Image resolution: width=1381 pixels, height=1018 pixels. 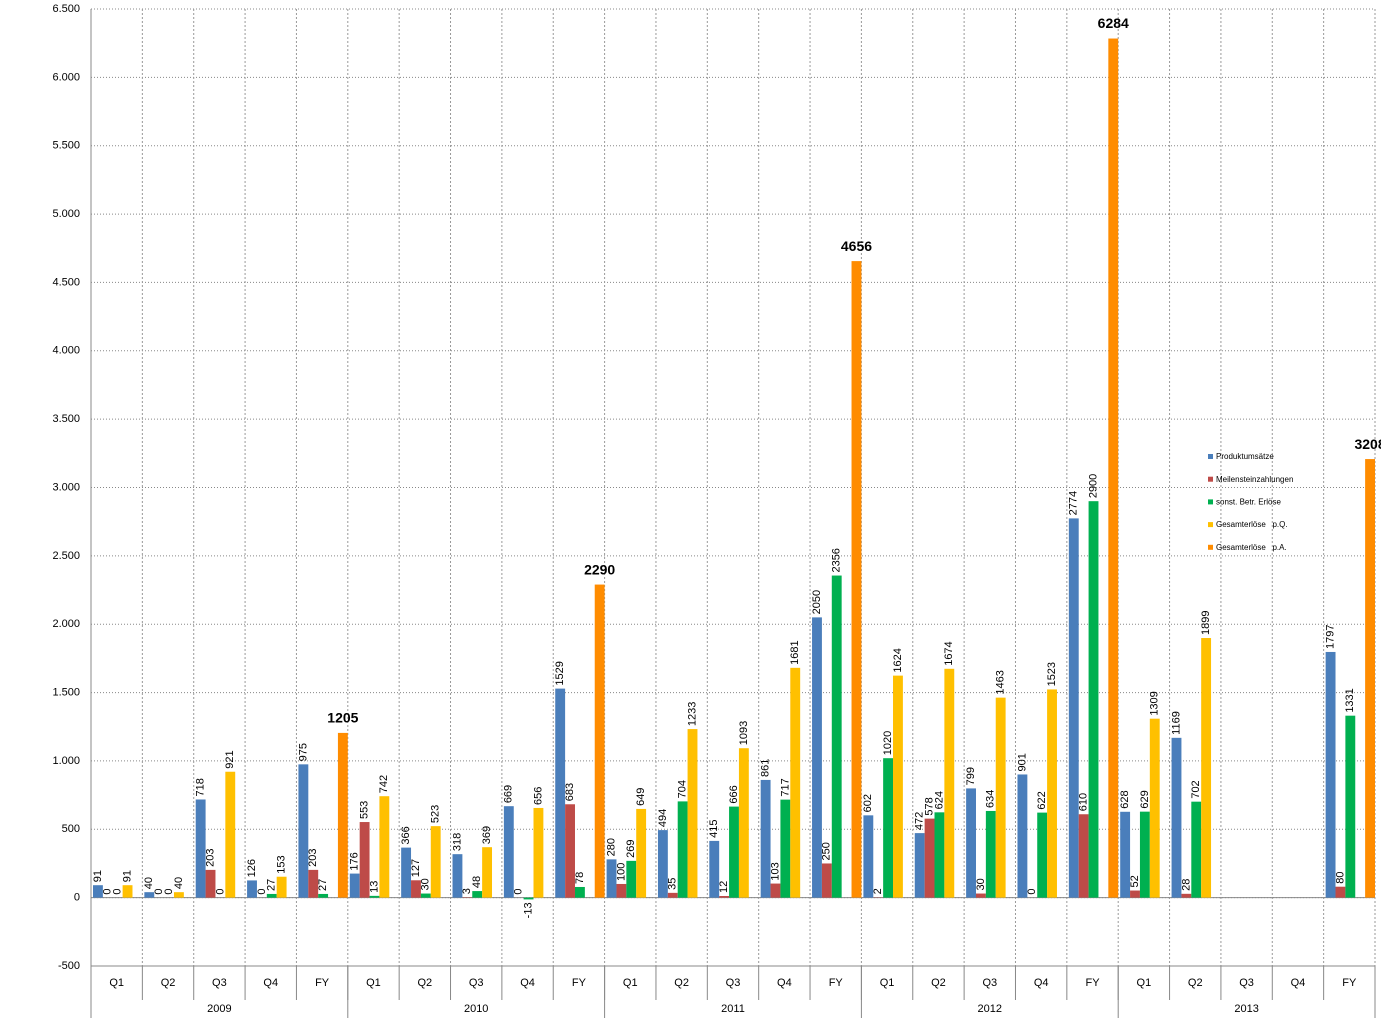 What do you see at coordinates (856, 246) in the screenshot?
I see `value-label: 4656` at bounding box center [856, 246].